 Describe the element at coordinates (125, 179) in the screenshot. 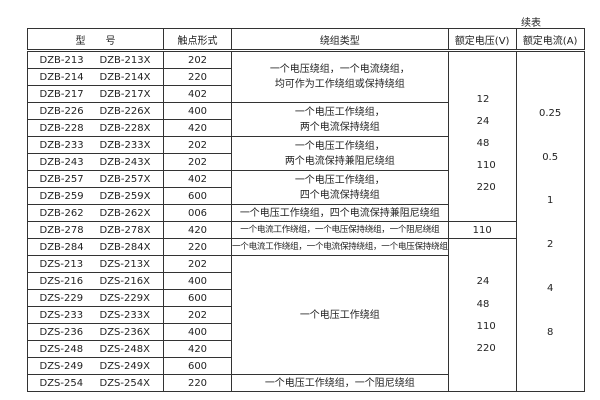

I see `model-code-x: DZB-257X` at that location.